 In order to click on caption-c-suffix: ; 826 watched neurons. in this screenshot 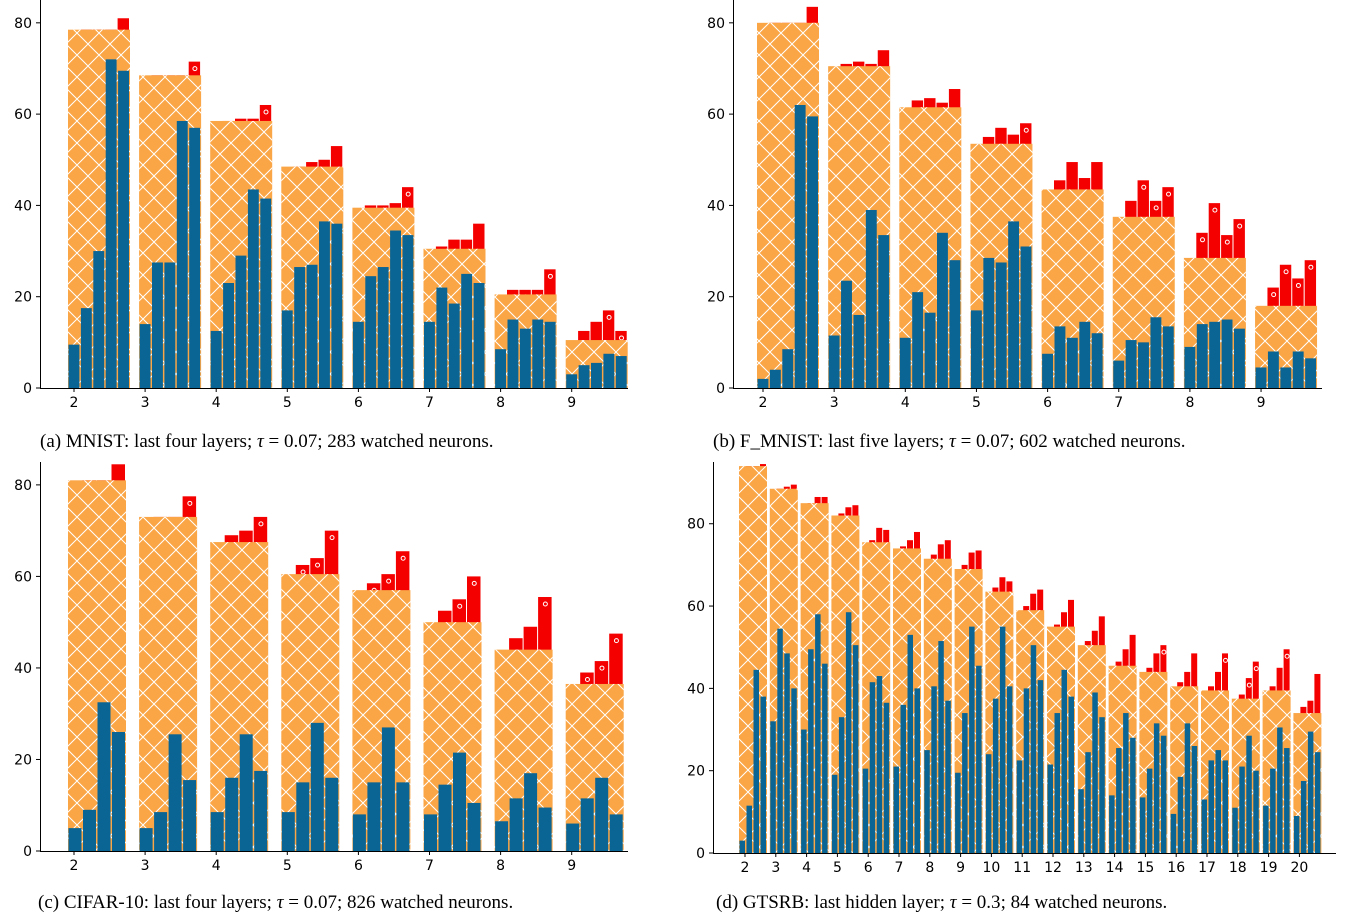, I will do `click(425, 902)`.